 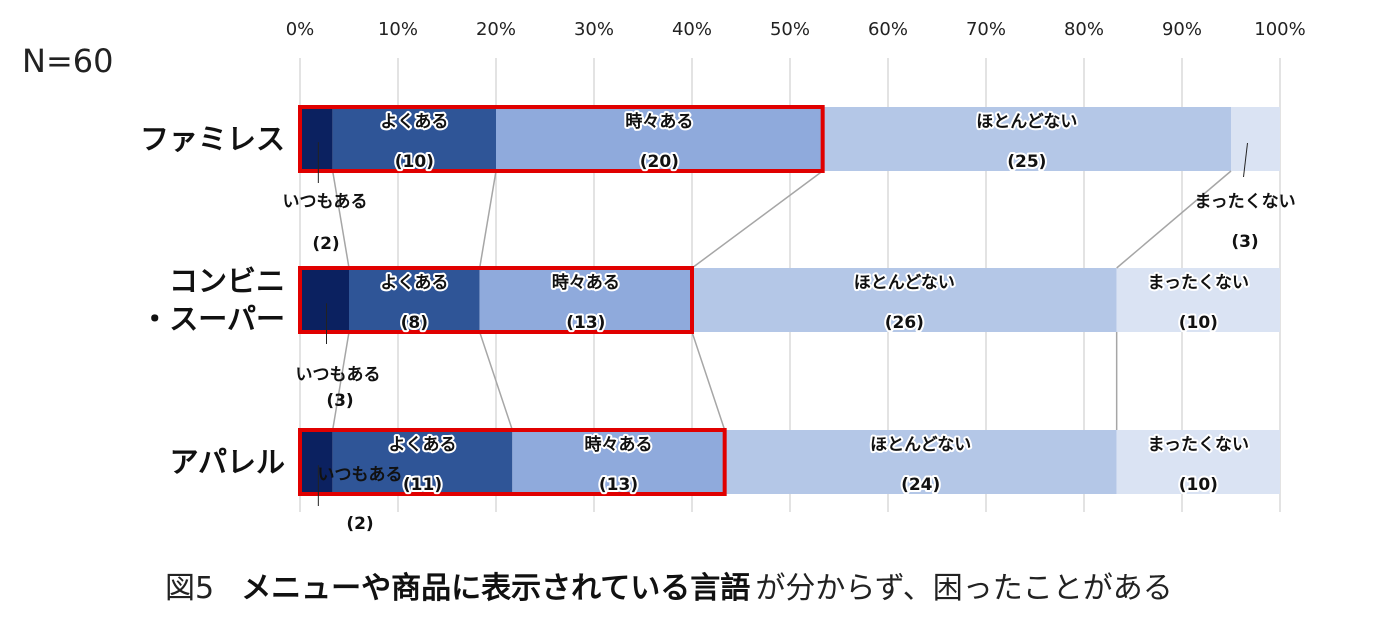 What do you see at coordinates (790, 29) in the screenshot?
I see `x-tick-label: 50%` at bounding box center [790, 29].